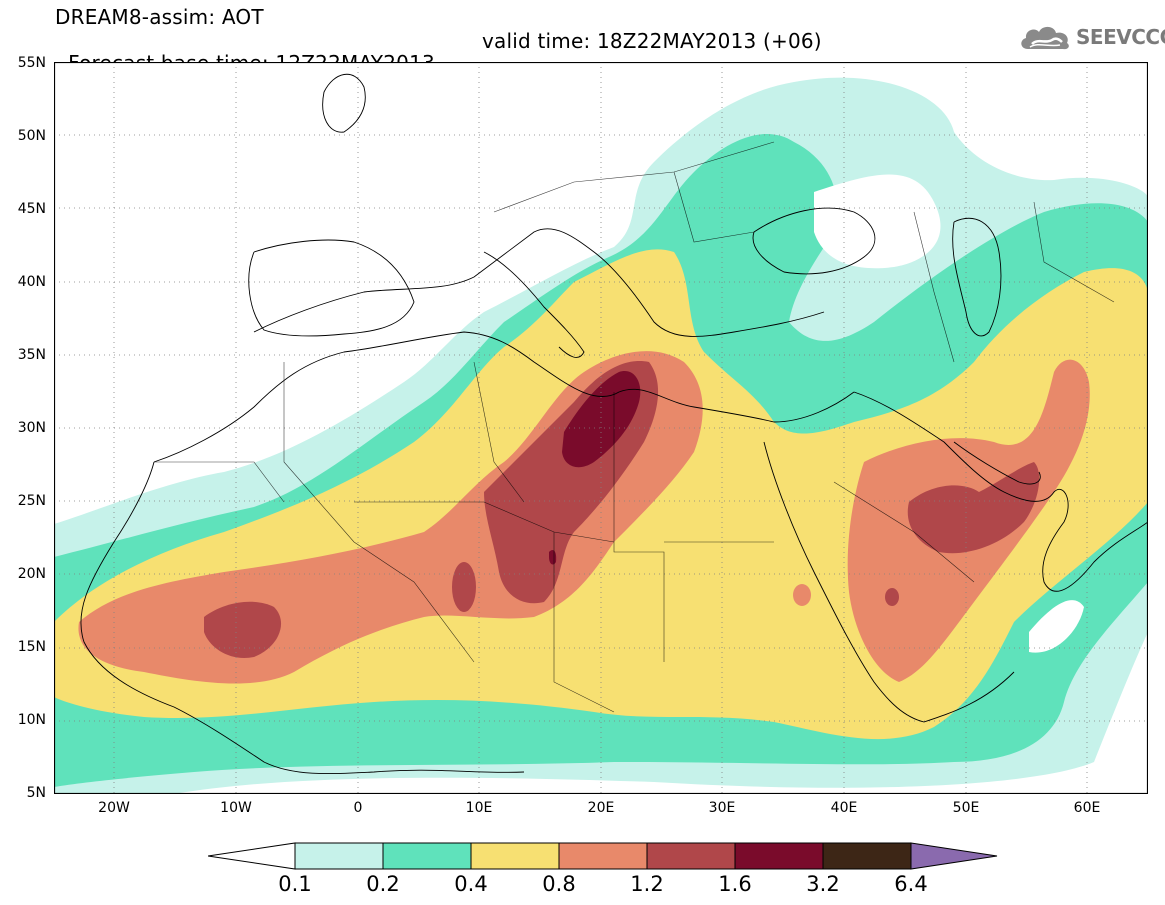 The image size is (1165, 905). I want to click on map-title: DREAM8-assim: AOT, so click(159, 17).